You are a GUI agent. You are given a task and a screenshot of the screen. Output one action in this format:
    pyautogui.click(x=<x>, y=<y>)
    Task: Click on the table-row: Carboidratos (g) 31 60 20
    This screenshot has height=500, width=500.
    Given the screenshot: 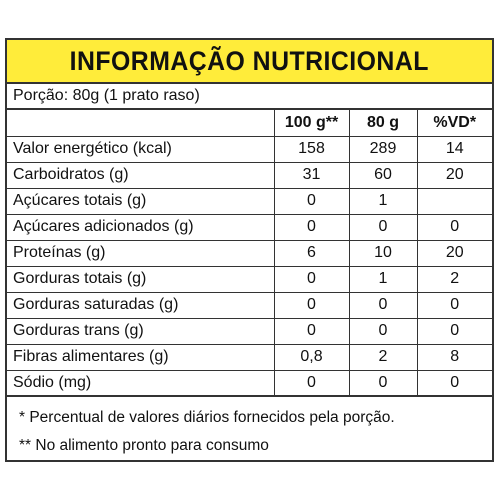 What is the action you would take?
    pyautogui.click(x=249, y=175)
    